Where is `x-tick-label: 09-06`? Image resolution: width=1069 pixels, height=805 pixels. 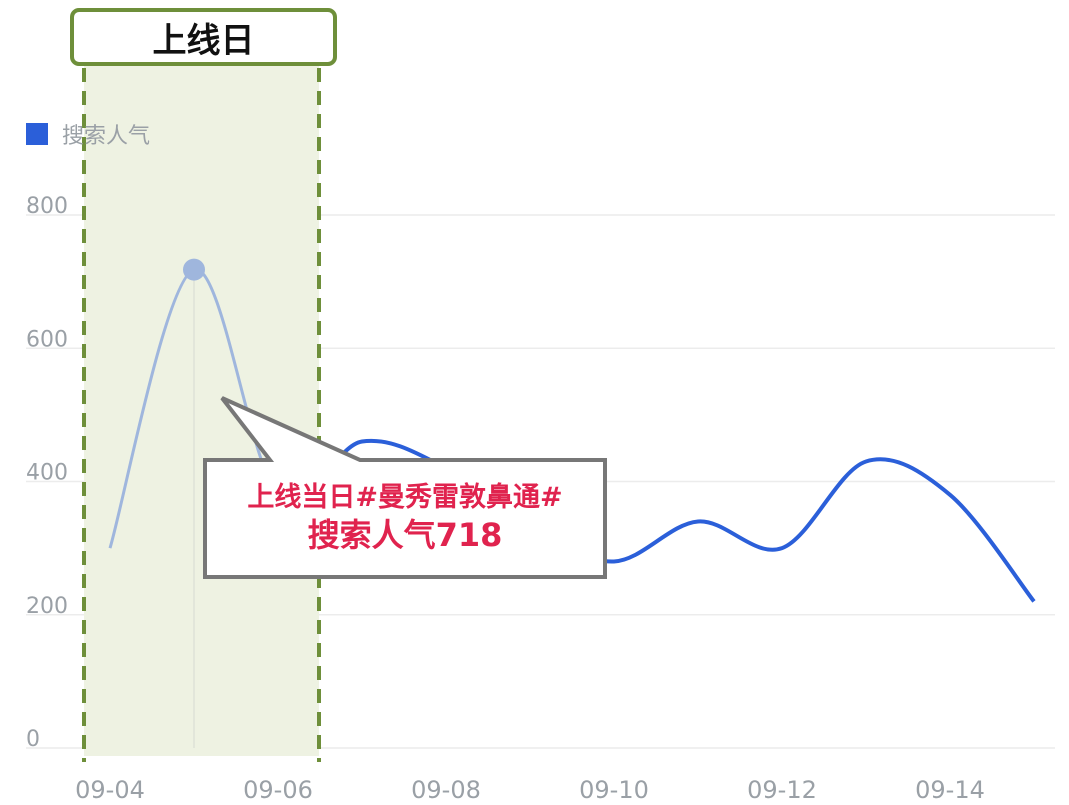 x-tick-label: 09-06 is located at coordinates (278, 790).